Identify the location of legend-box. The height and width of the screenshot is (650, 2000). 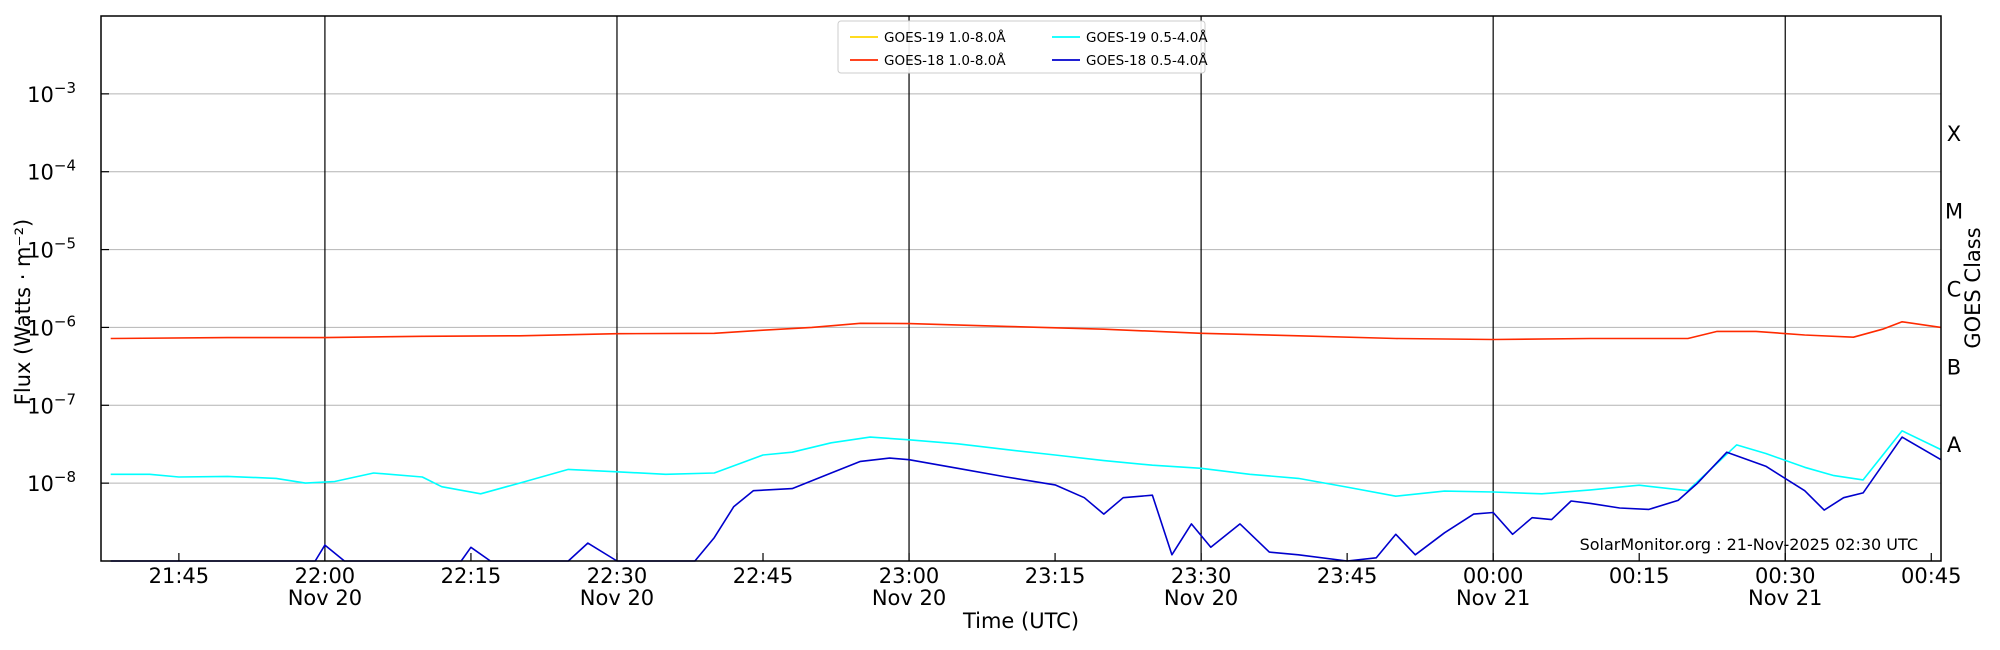
(1021, 47).